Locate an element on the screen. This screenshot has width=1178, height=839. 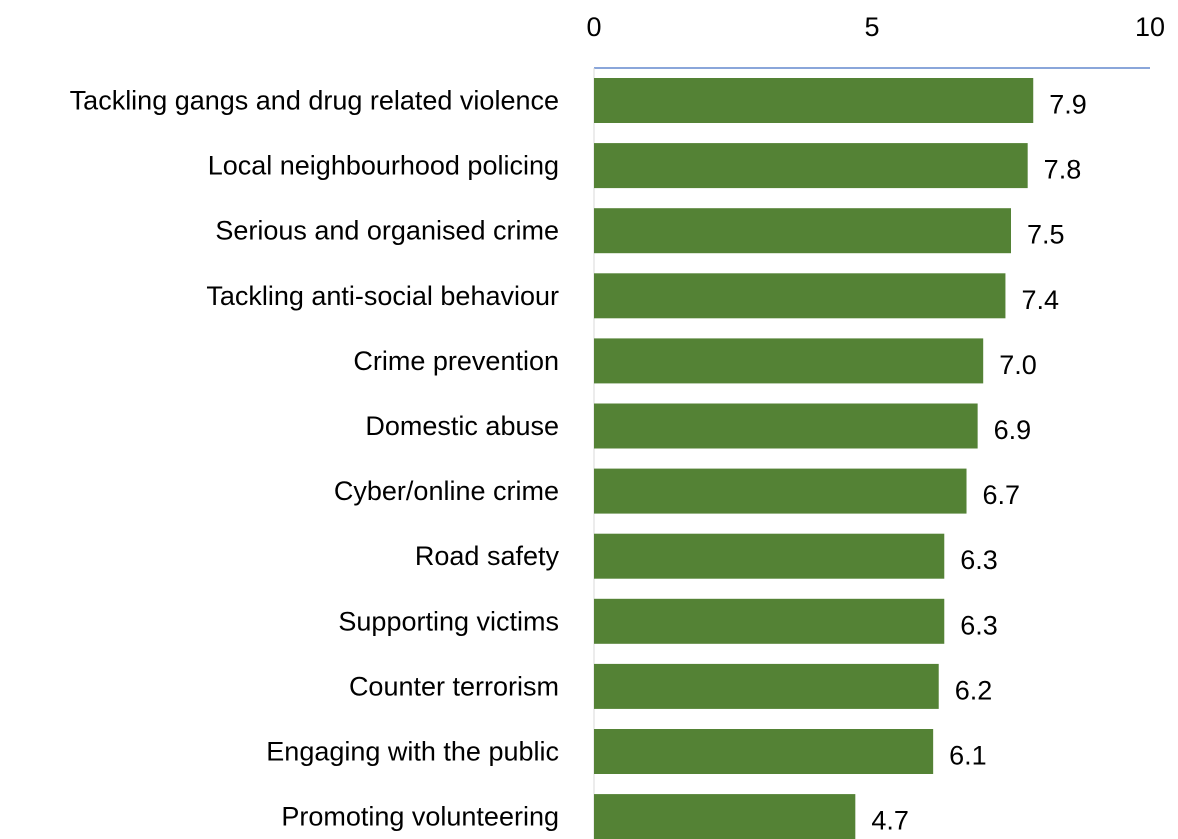
data-label: 7.5 is located at coordinates (1046, 235).